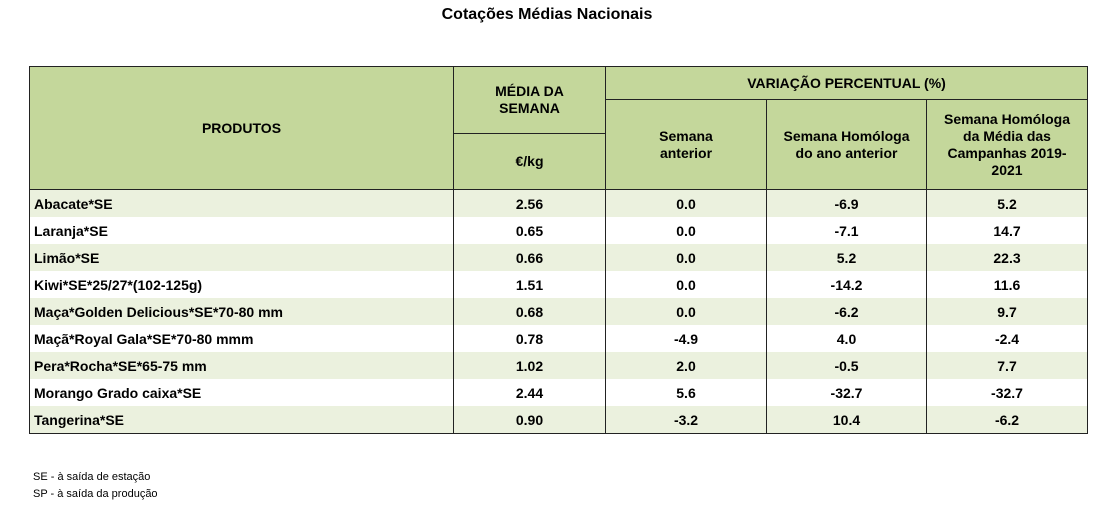 The image size is (1108, 524). Describe the element at coordinates (846, 144) in the screenshot. I see `header-homologa-ano: Semana Homóloga do ano anterior` at that location.